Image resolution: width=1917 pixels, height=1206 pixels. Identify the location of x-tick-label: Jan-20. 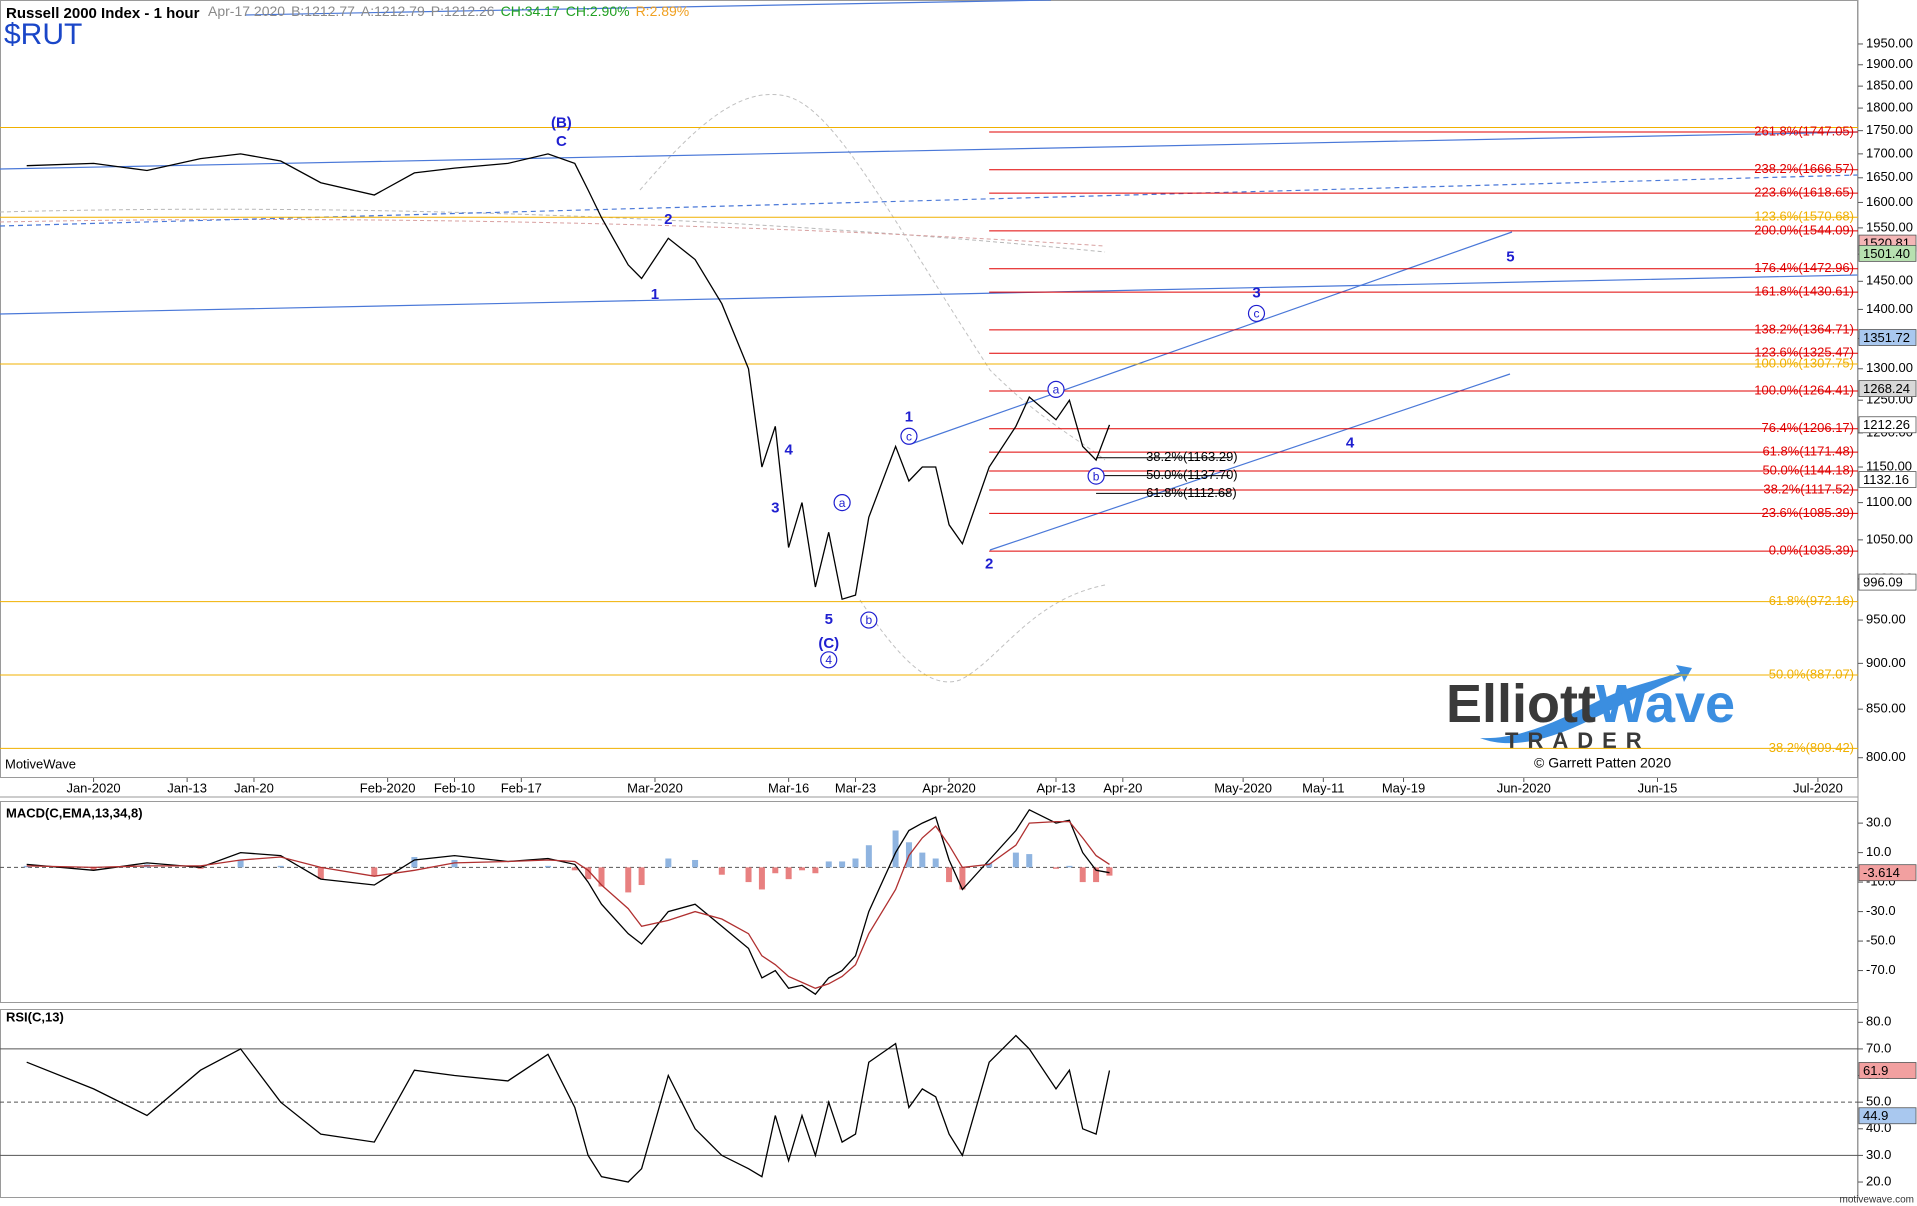
(254, 787).